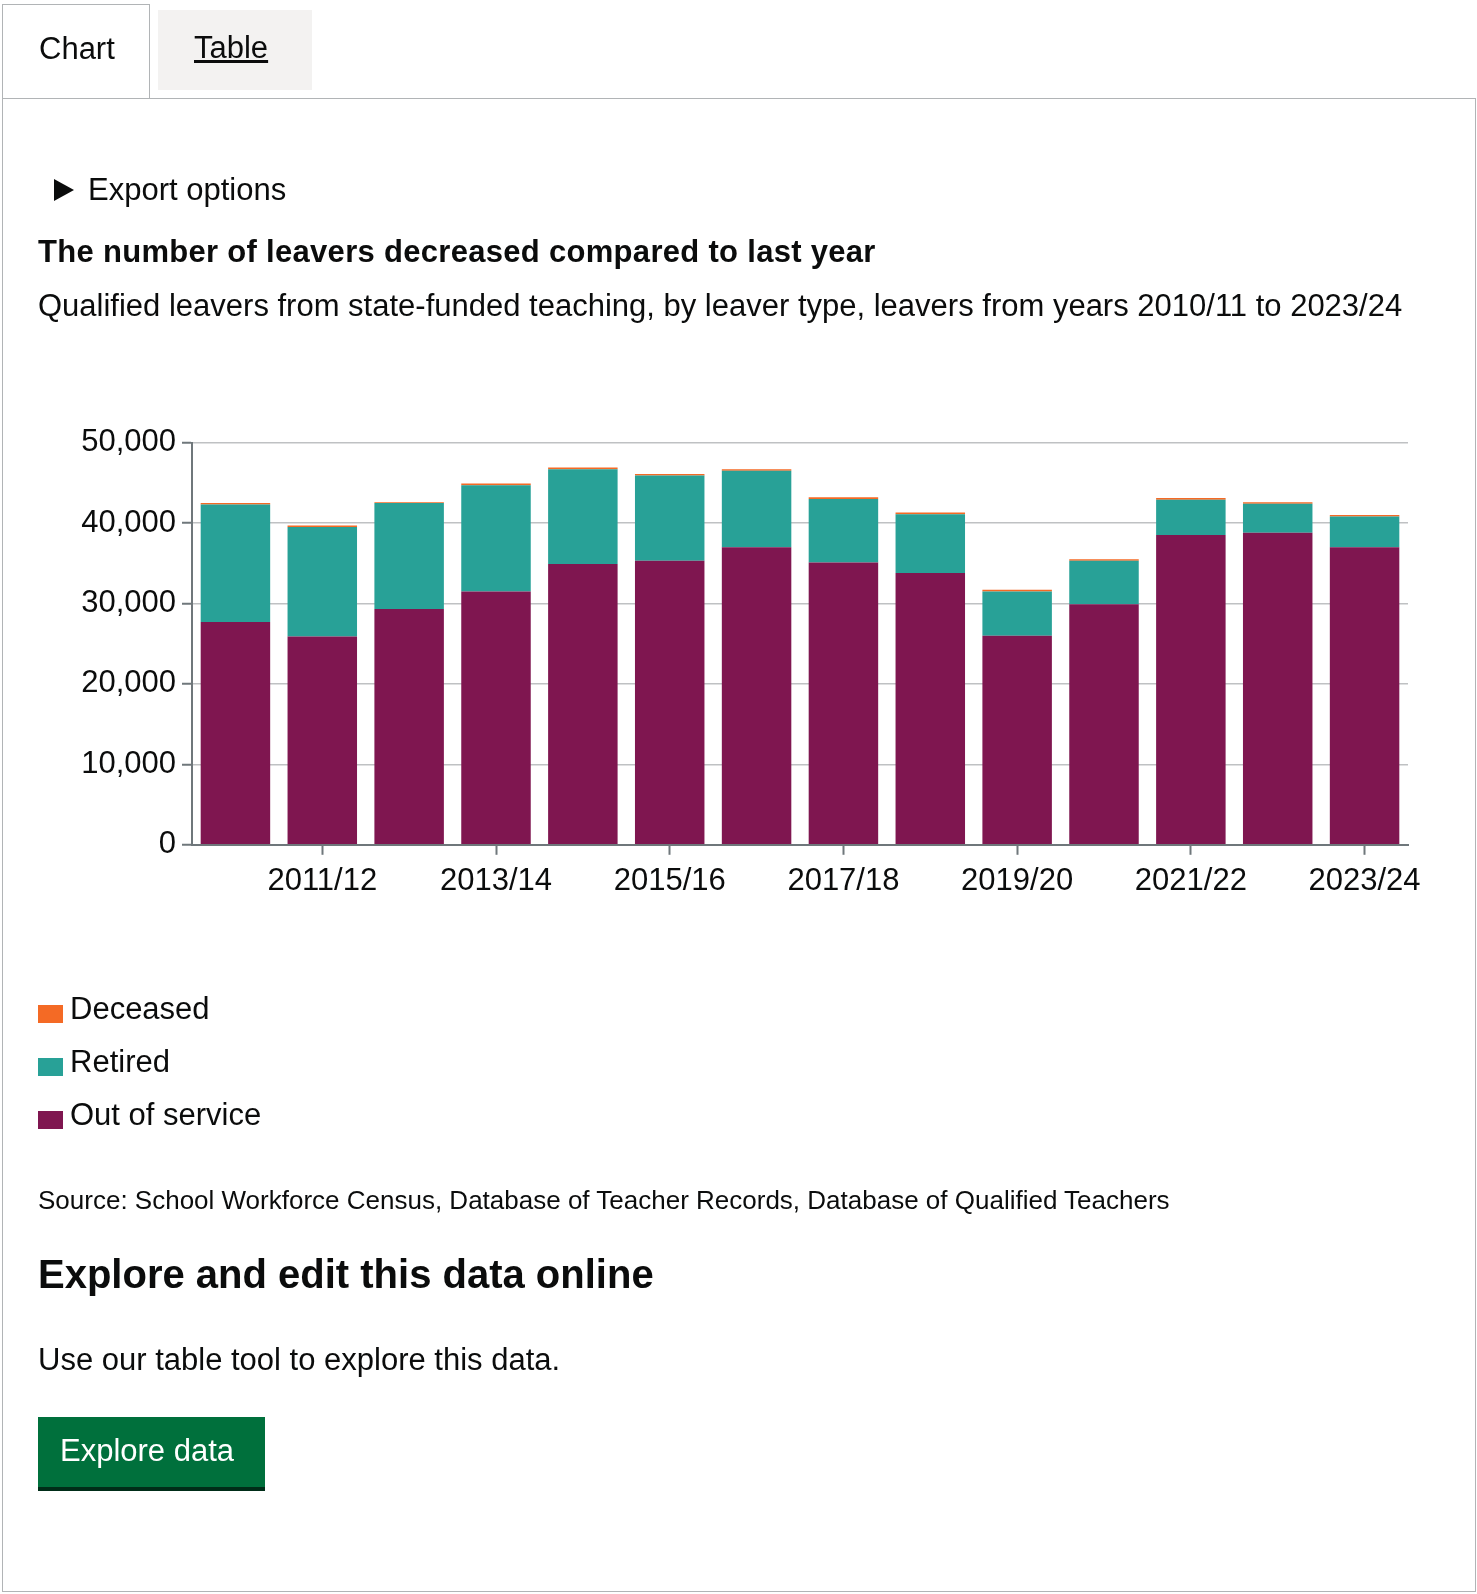  Describe the element at coordinates (166, 1114) in the screenshot. I see `legend-label: Out of service` at that location.